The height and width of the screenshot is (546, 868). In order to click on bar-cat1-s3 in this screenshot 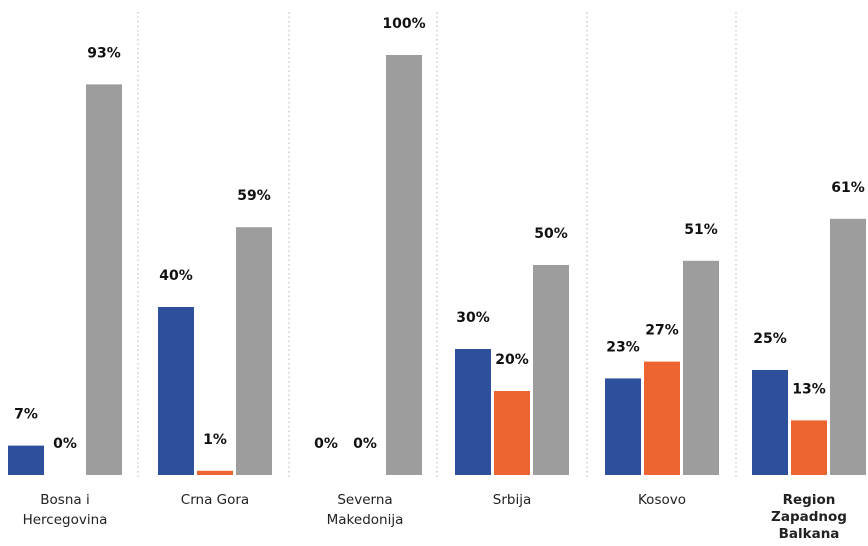, I will do `click(104, 280)`.